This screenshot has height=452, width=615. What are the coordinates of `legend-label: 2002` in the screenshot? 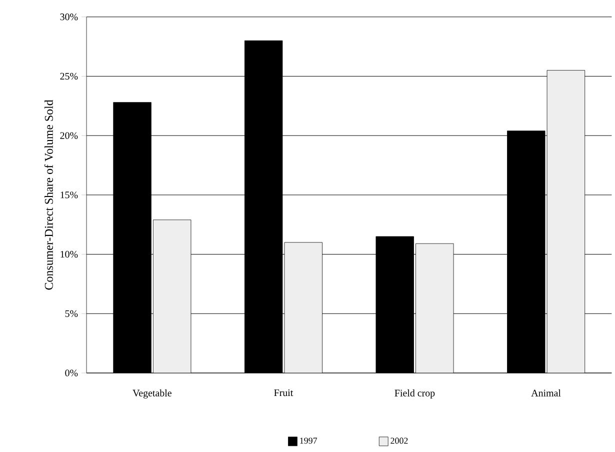 It's located at (399, 441).